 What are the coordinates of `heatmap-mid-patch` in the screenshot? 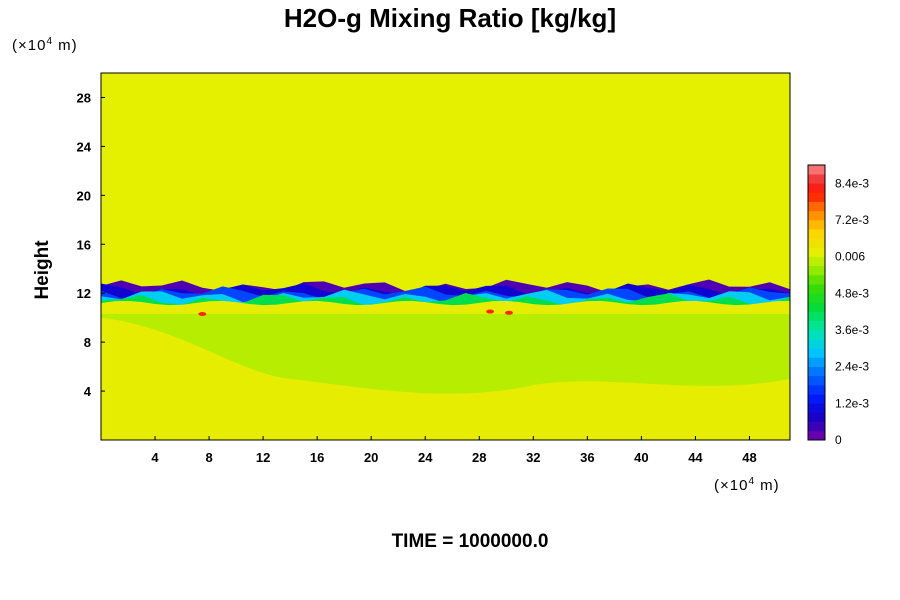 It's located at (445, 352).